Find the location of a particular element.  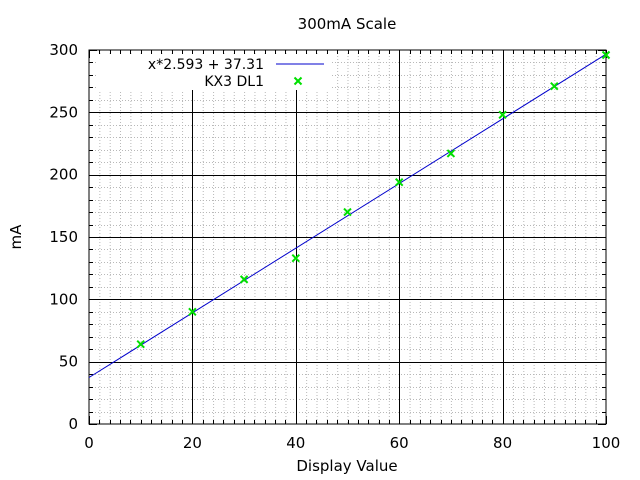

legend-marker-cross is located at coordinates (298, 81).